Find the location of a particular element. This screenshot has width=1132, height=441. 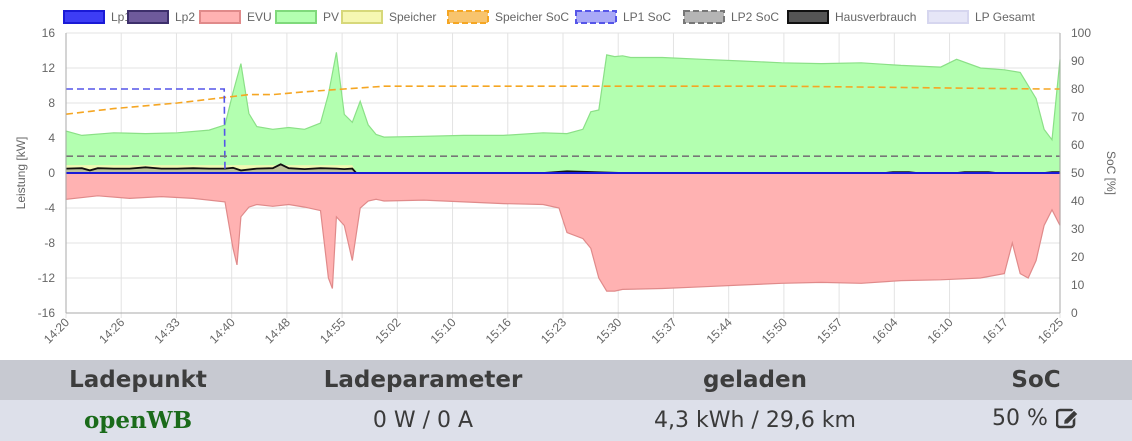

y2-tick-label-5: 50 is located at coordinates (1078, 173).